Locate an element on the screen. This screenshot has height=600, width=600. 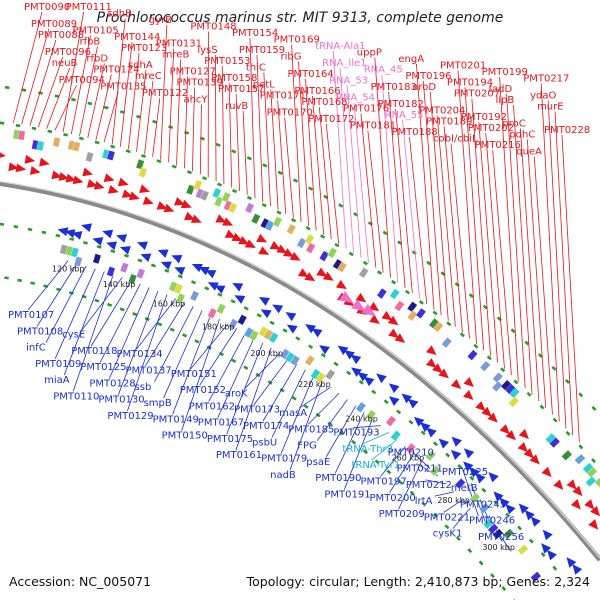
gene-label: PMT0204 is located at coordinates (442, 111).